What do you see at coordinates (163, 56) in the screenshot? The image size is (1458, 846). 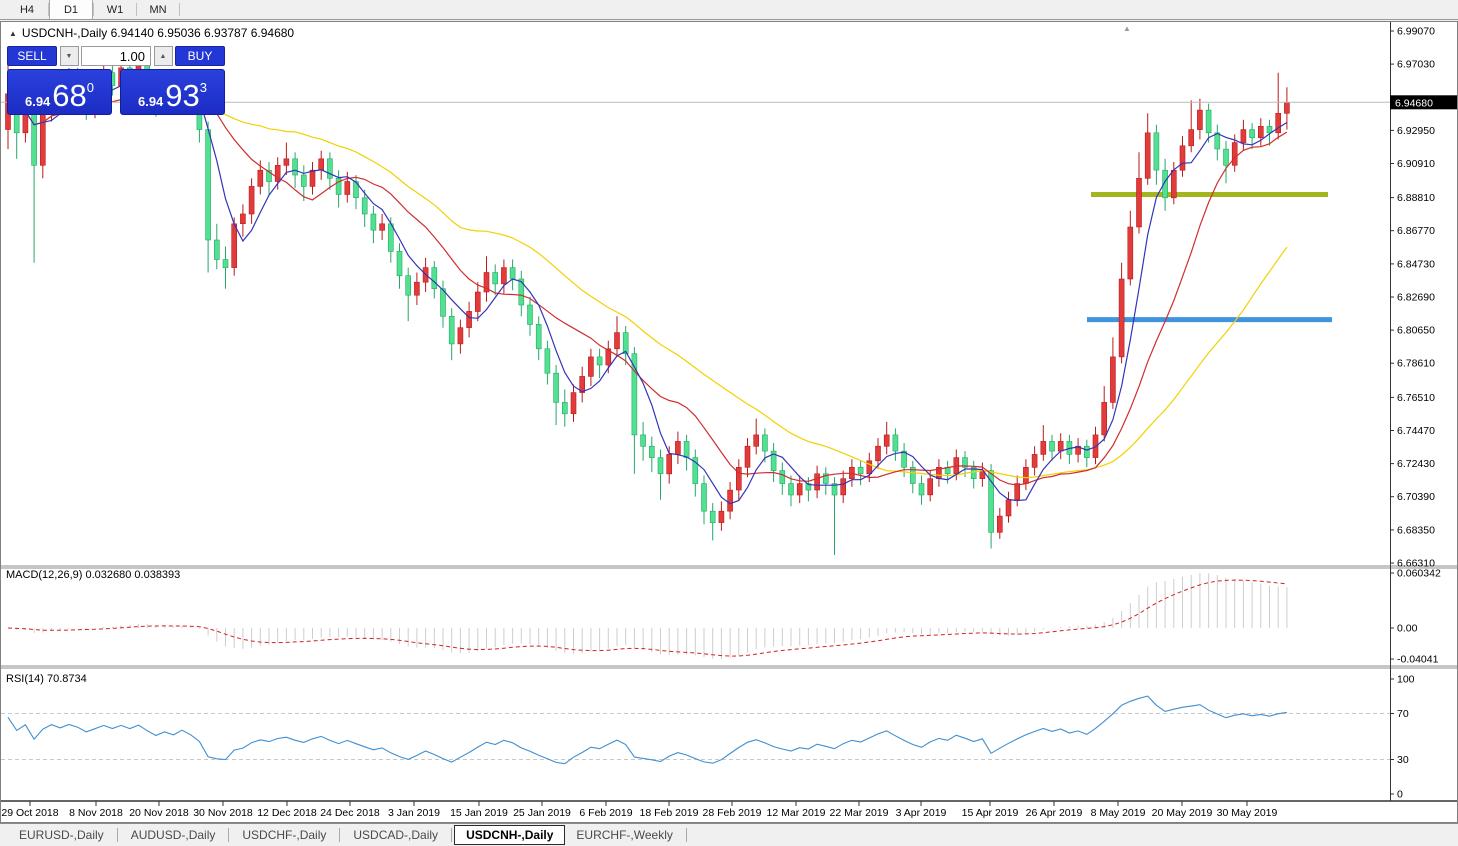 I see `volume-increase-button: ▲` at bounding box center [163, 56].